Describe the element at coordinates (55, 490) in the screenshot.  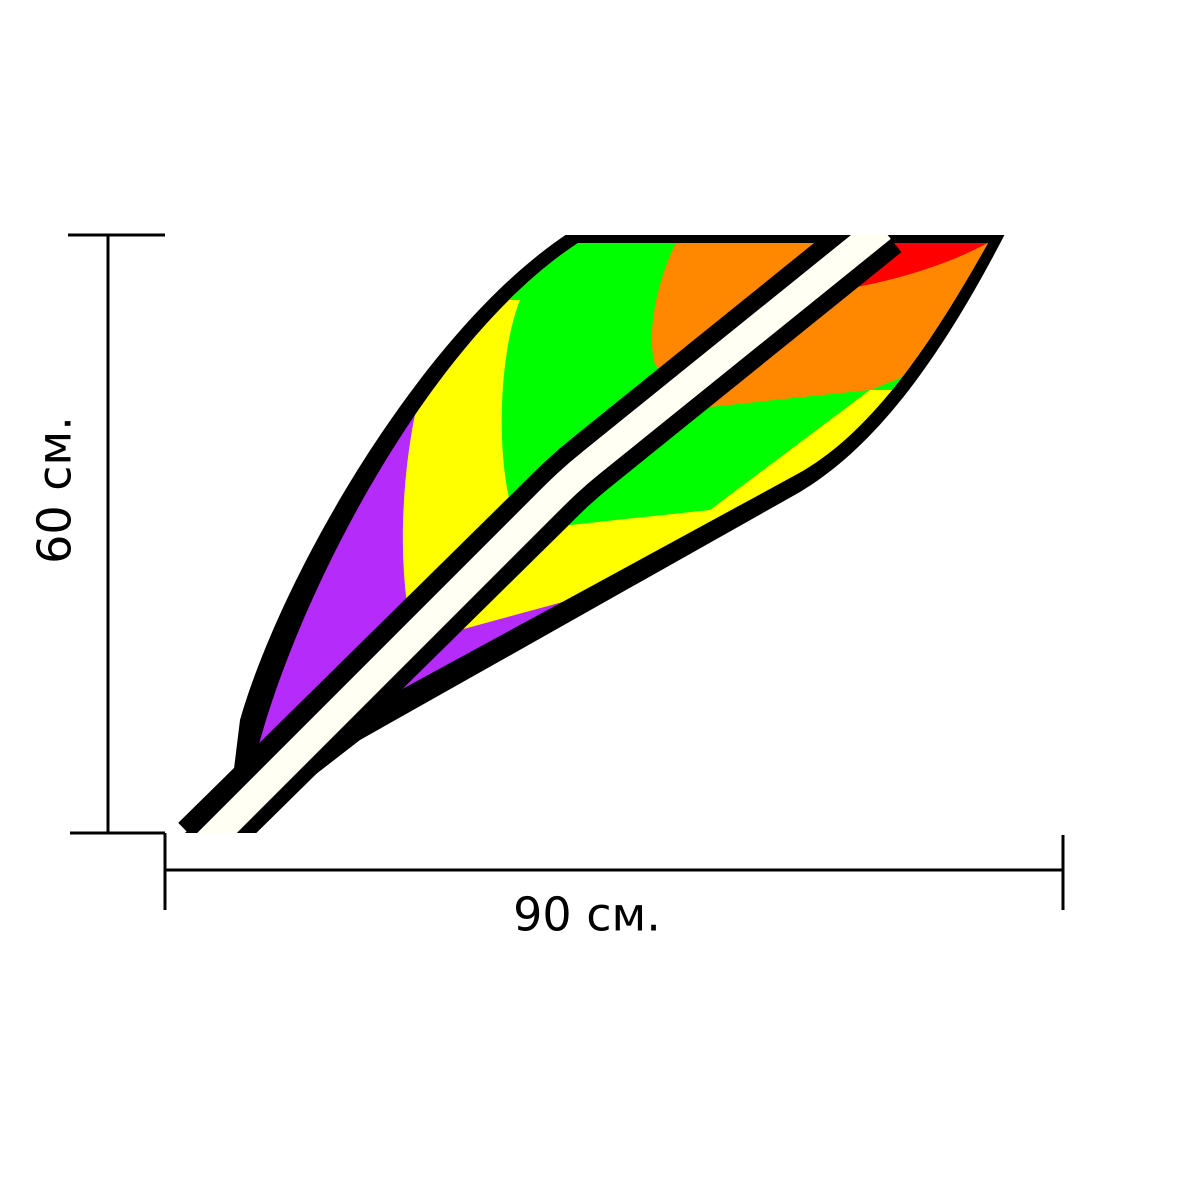
I see `height-label: 60 см.` at that location.